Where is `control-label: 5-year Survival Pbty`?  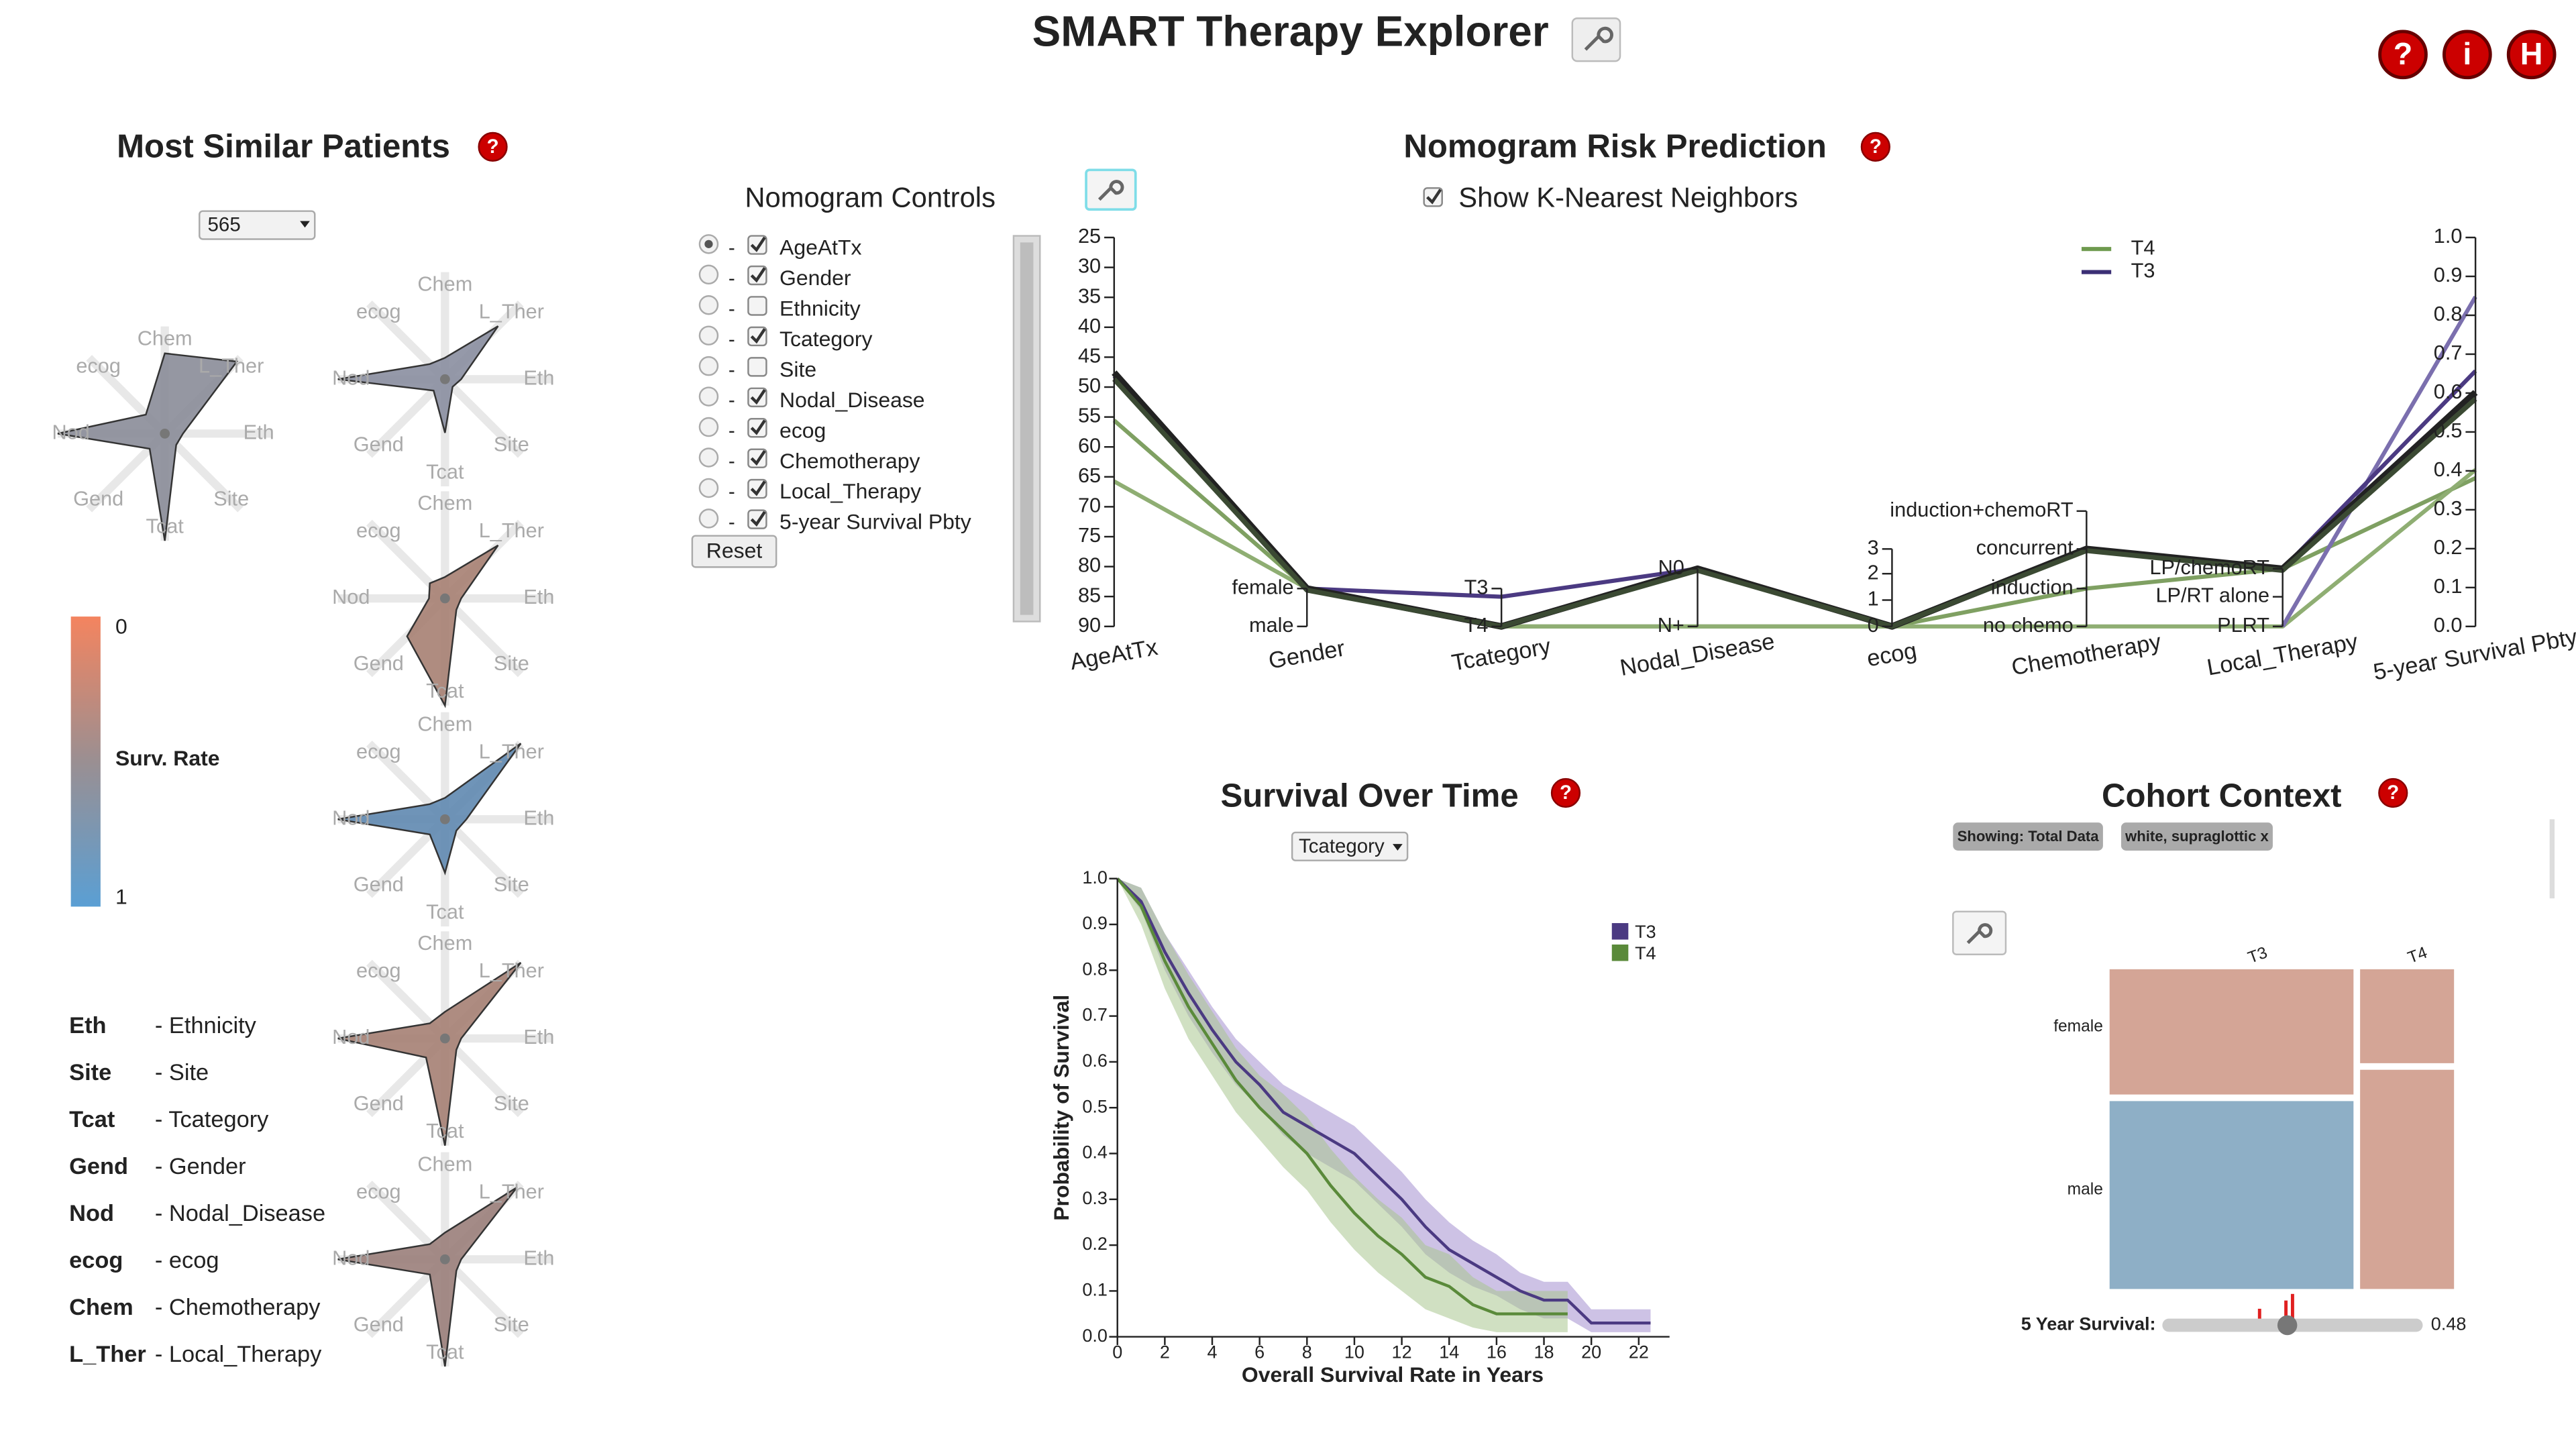
control-label: 5-year Survival Pbty is located at coordinates (875, 522).